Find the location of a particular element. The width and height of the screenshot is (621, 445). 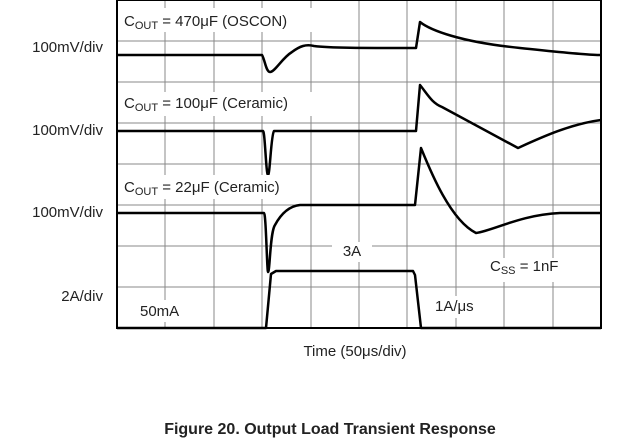

annotation: CSS = 1nF is located at coordinates (524, 267).